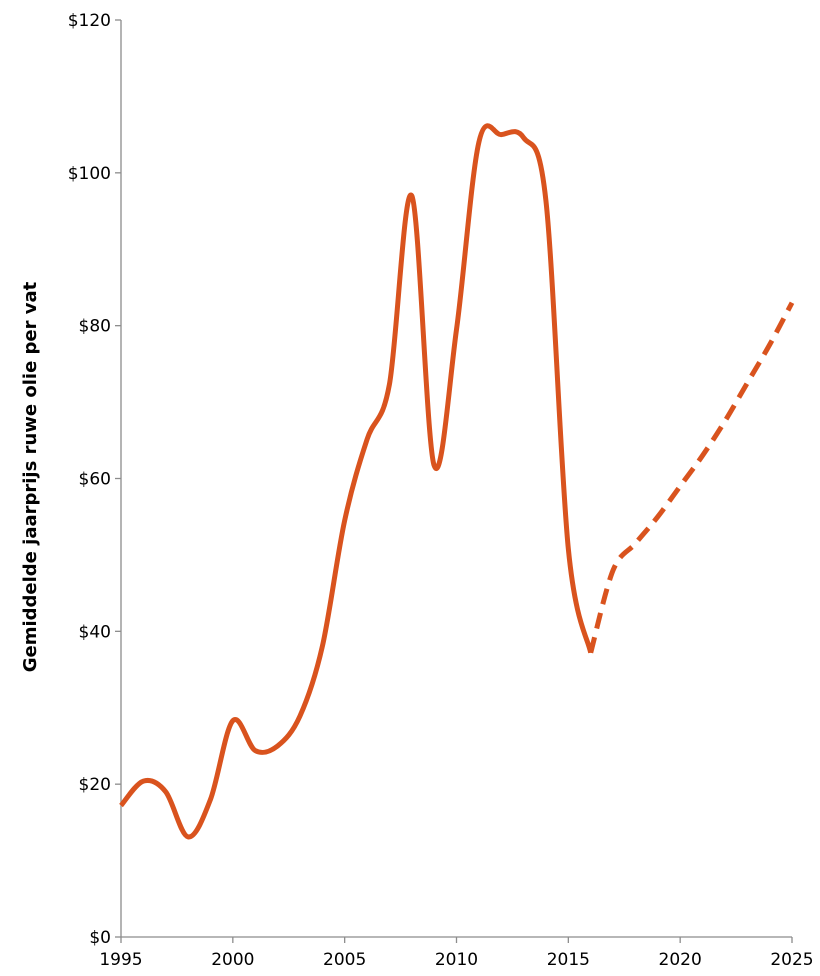 This screenshot has height=976, width=820. Describe the element at coordinates (95, 632) in the screenshot. I see `y-tick-label: $40` at that location.